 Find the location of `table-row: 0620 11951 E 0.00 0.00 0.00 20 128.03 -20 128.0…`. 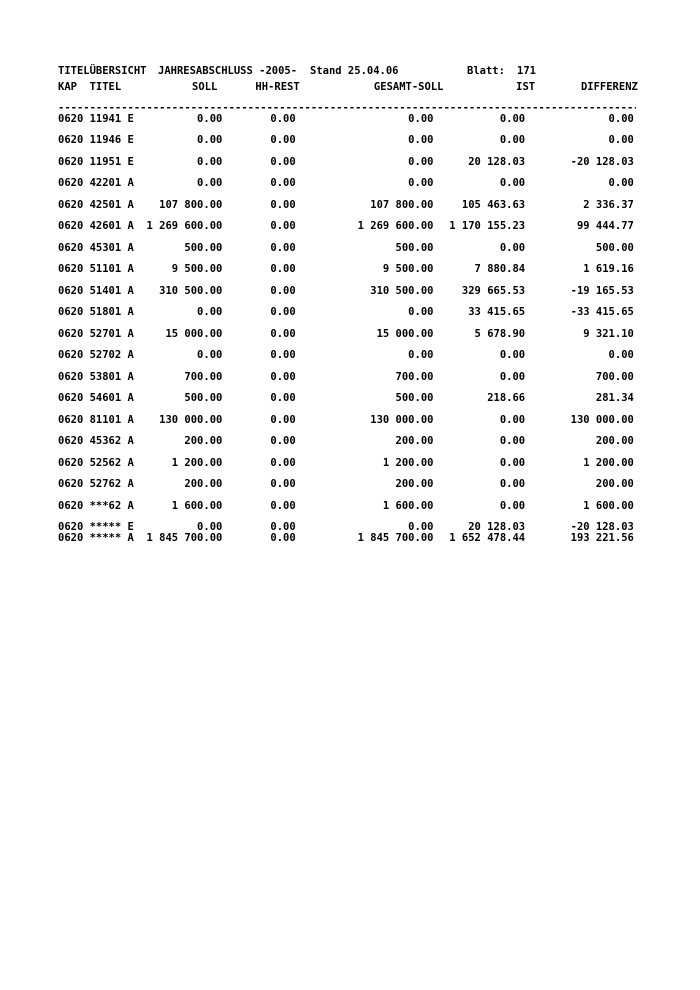

table-row: 0620 11951 E 0.00 0.00 0.00 20 128.03 -20 128.0… is located at coordinates (379, 161).